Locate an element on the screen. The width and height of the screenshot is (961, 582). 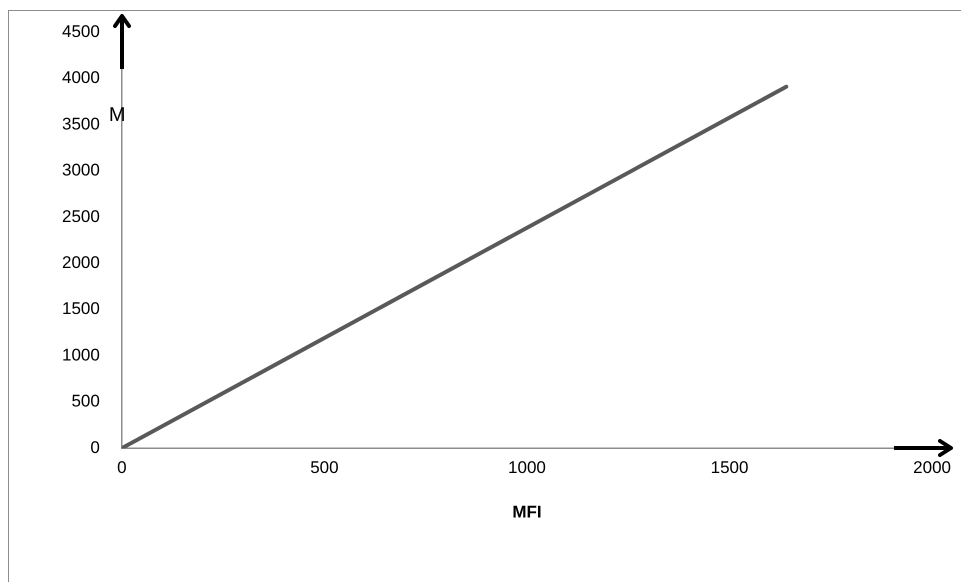
y-axis-title: M is located at coordinates (117, 115).